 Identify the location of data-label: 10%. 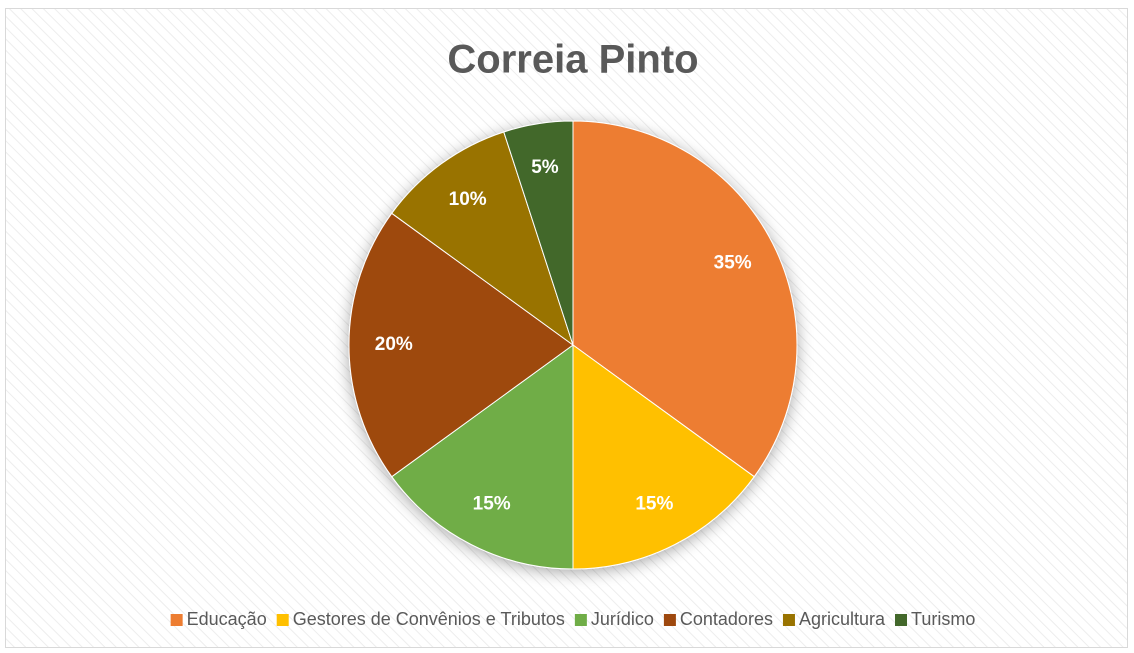
(468, 199).